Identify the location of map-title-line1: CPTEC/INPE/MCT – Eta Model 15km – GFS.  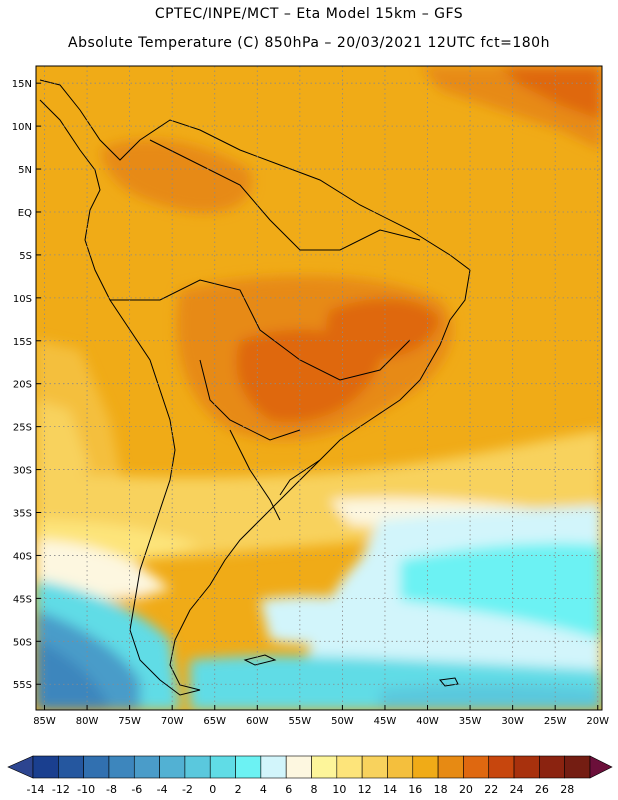
(309, 14).